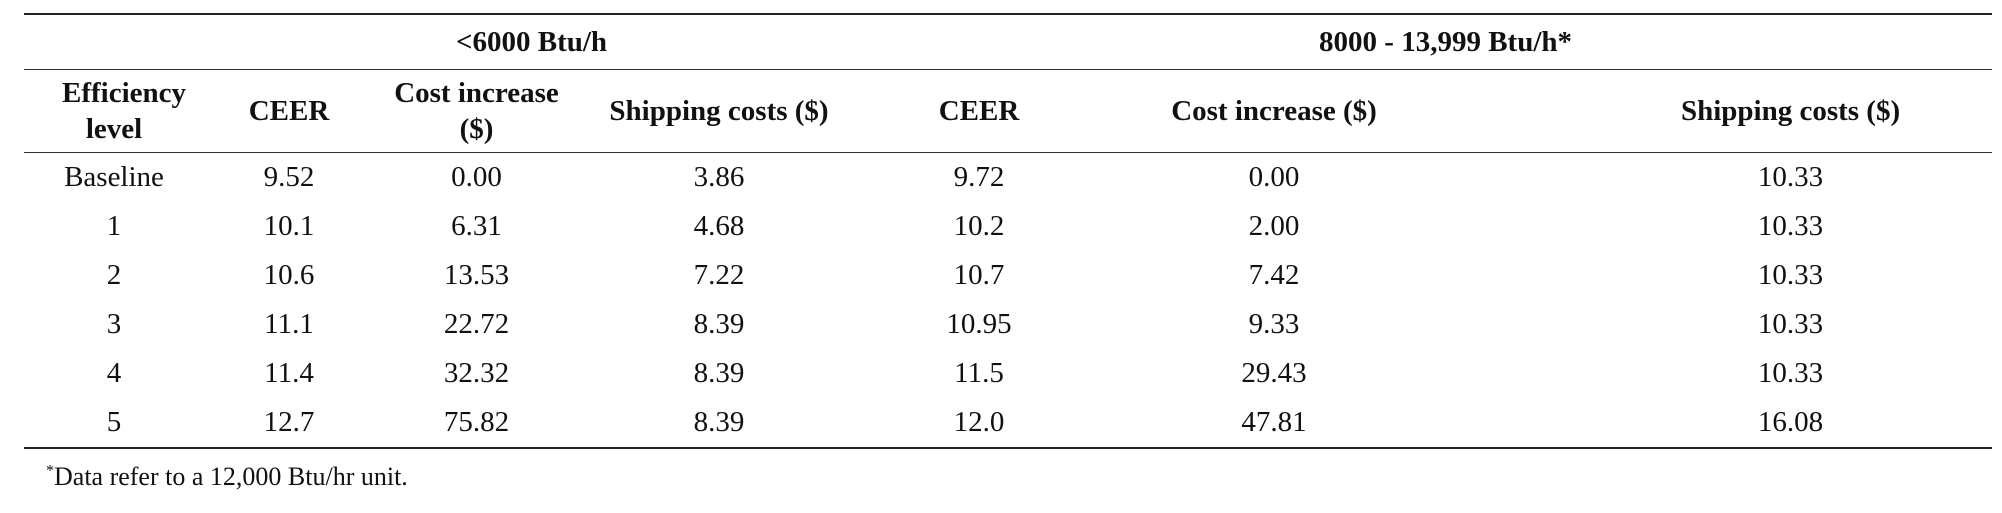 The image size is (2002, 513). I want to click on table-row: 3 11.1 22.72 8.39 10.95 9.33 10.33, so click(1008, 324).